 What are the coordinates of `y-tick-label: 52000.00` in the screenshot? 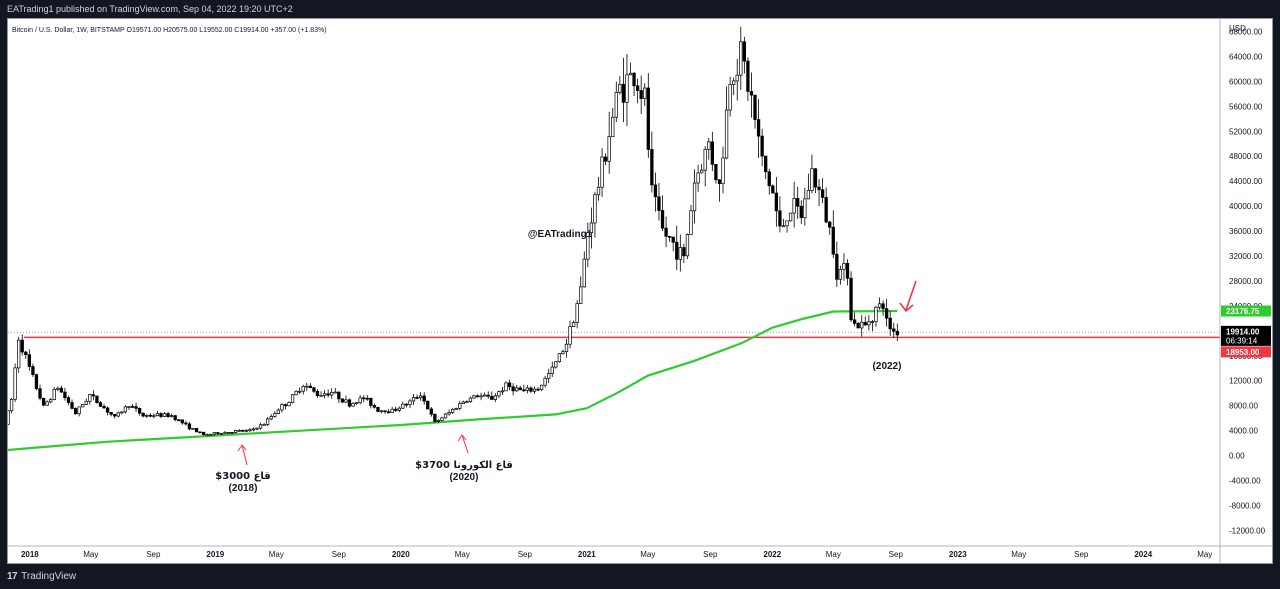 It's located at (1246, 131).